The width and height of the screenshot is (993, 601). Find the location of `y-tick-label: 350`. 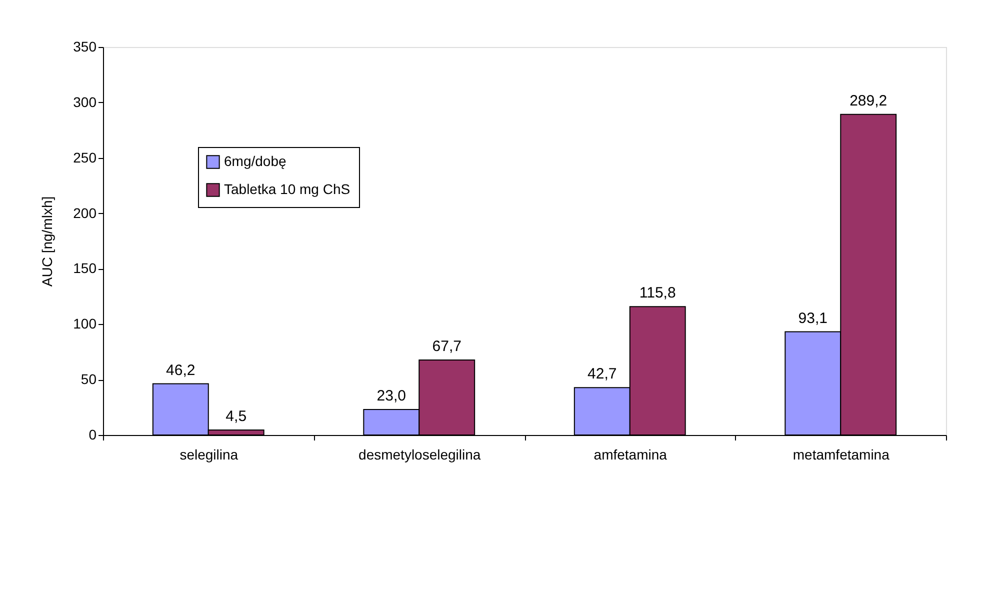

y-tick-label: 350 is located at coordinates (85, 46).